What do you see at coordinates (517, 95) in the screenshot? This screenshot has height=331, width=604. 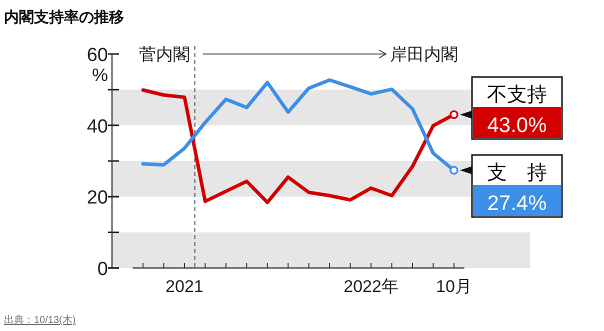 I see `series-label: 不支持` at bounding box center [517, 95].